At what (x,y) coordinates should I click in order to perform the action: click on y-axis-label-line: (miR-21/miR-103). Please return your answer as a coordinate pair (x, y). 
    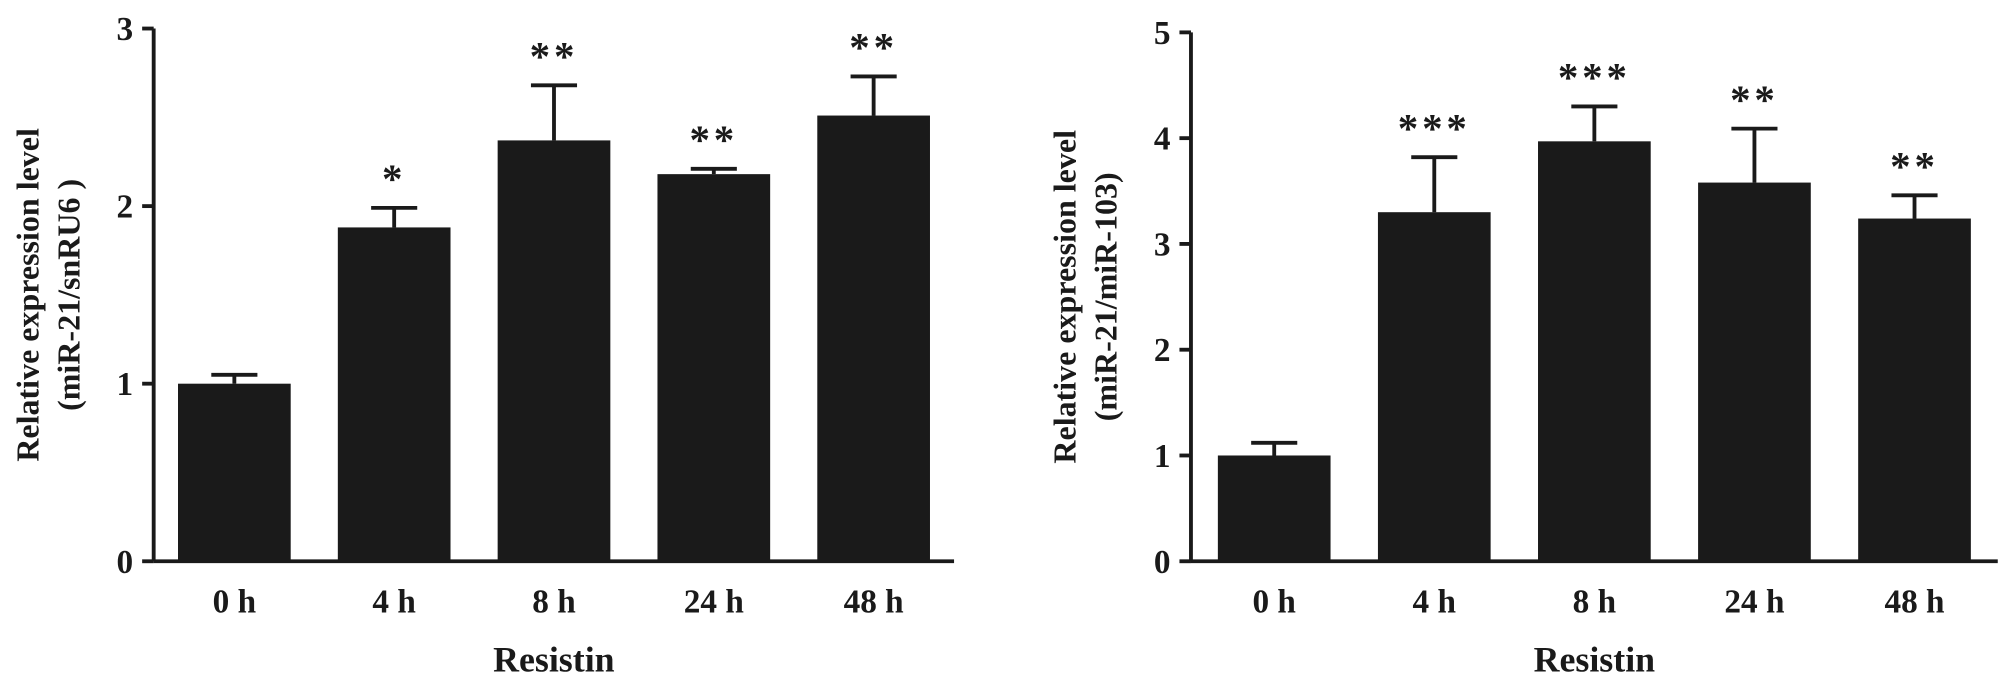
    Looking at the image, I should click on (1106, 296).